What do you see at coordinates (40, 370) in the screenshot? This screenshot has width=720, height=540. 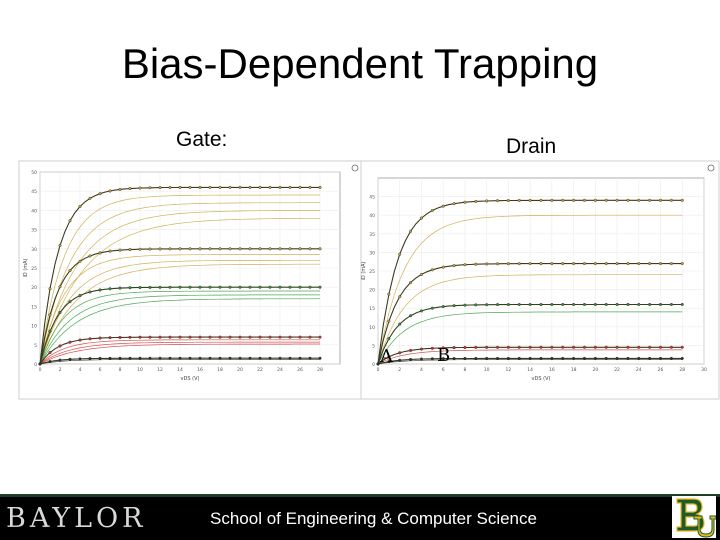 I see `x-tick-label: 0` at bounding box center [40, 370].